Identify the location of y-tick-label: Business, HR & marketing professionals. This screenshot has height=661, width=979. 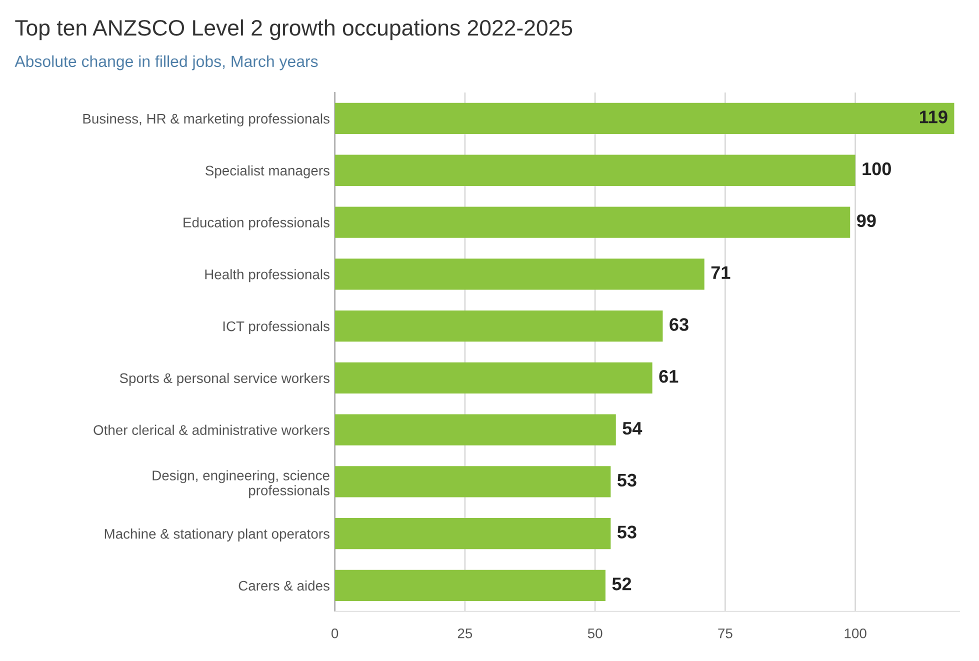
(206, 119).